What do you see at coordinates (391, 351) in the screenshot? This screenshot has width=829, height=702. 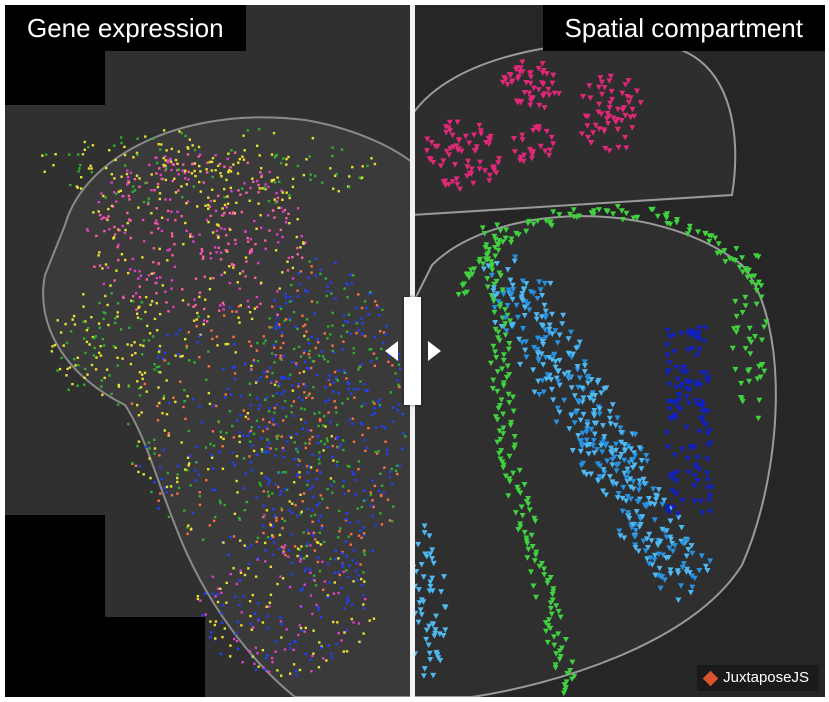 I see `arrow-left-icon` at bounding box center [391, 351].